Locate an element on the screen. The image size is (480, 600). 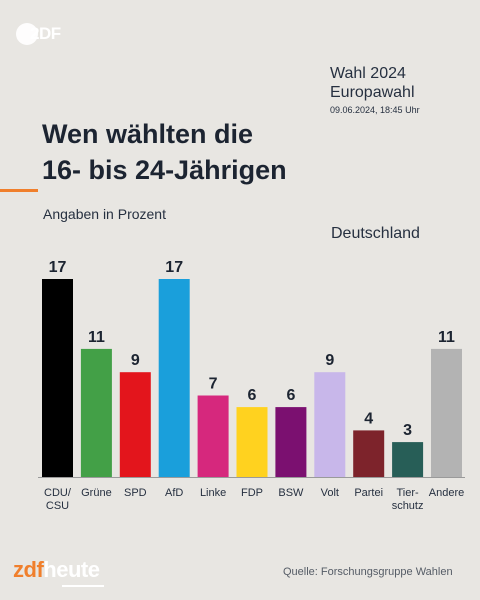
bar-value-label: 3 is located at coordinates (407, 430).